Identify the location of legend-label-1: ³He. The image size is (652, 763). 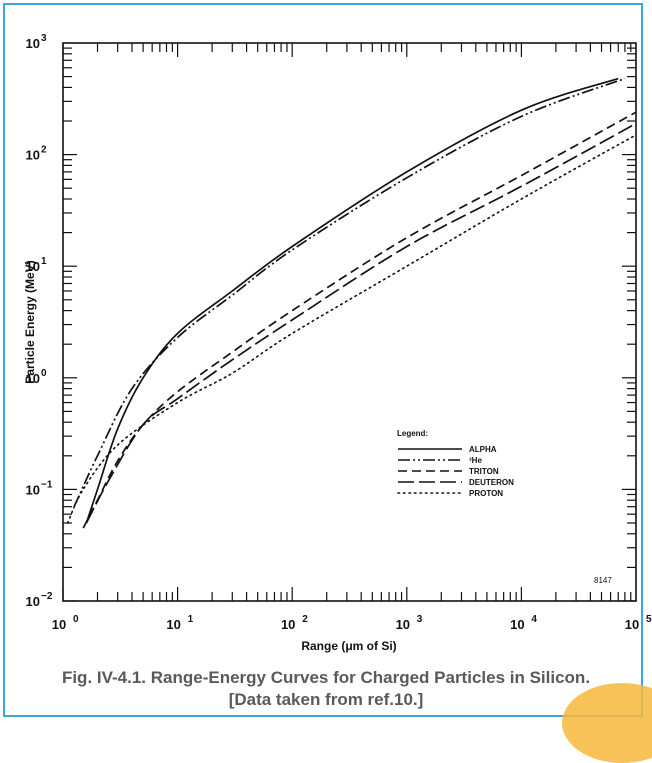
(475, 460).